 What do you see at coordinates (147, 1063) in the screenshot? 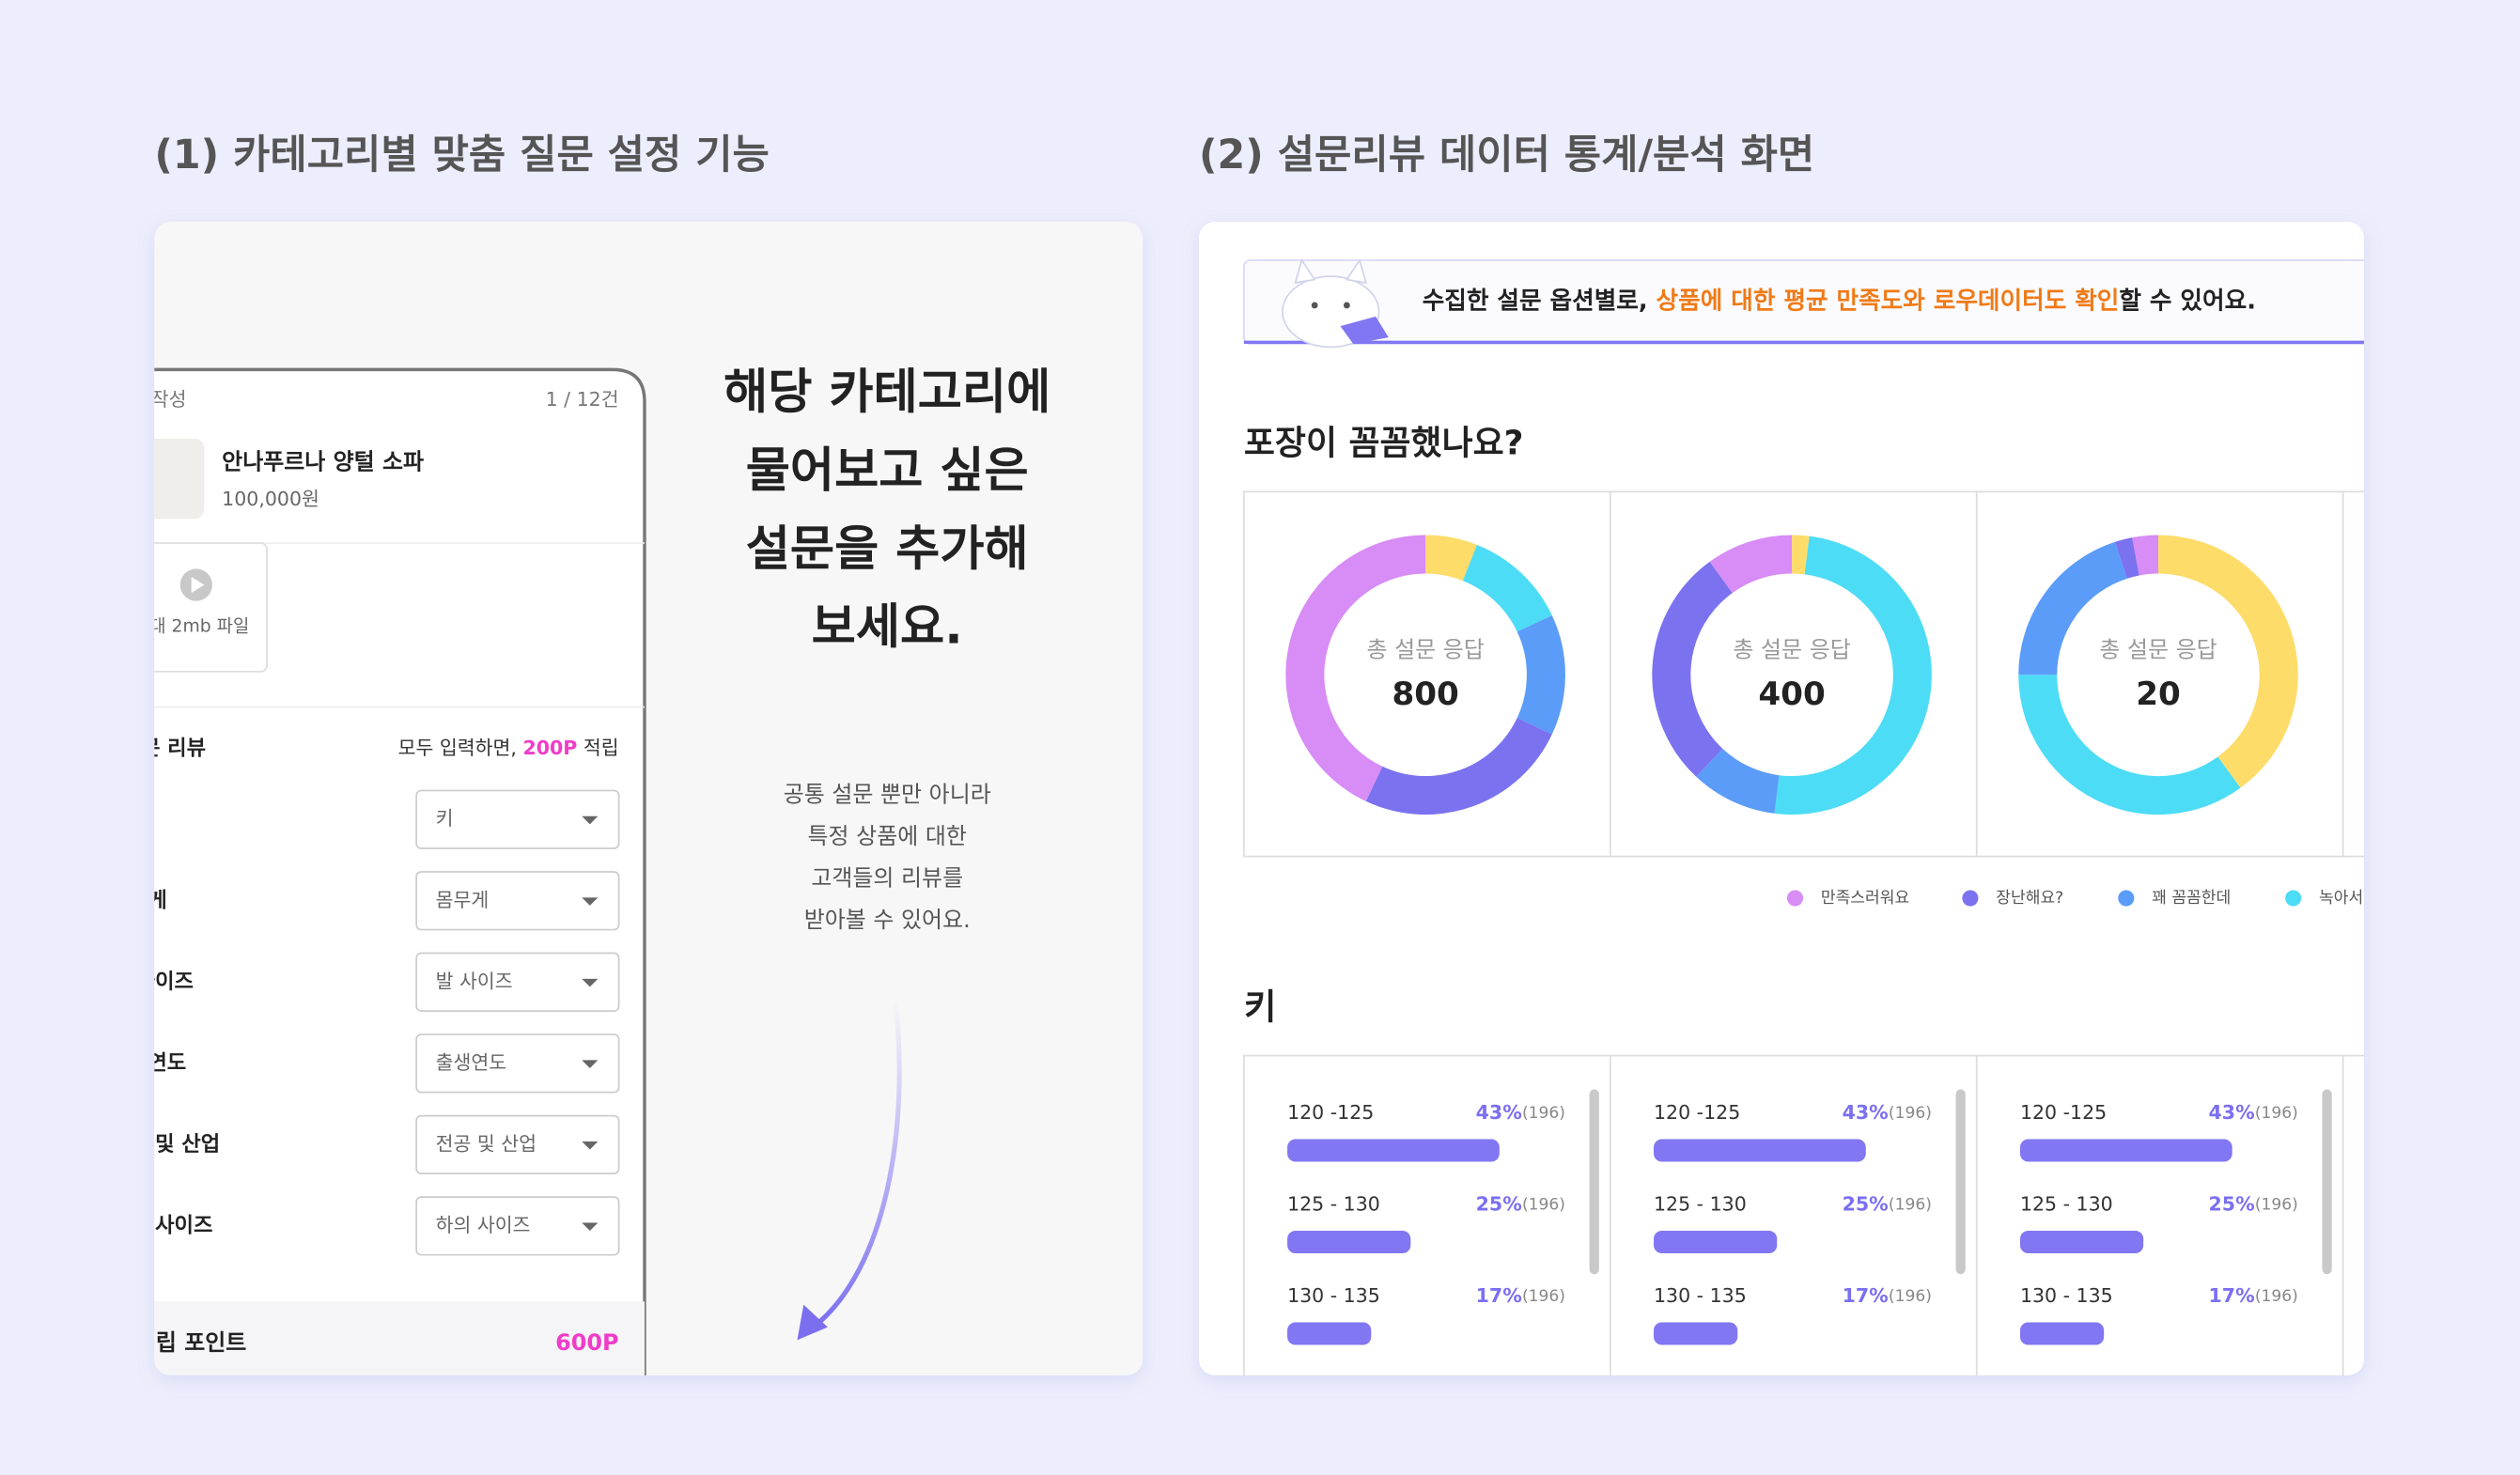
I see `field-label: 출생연도` at bounding box center [147, 1063].